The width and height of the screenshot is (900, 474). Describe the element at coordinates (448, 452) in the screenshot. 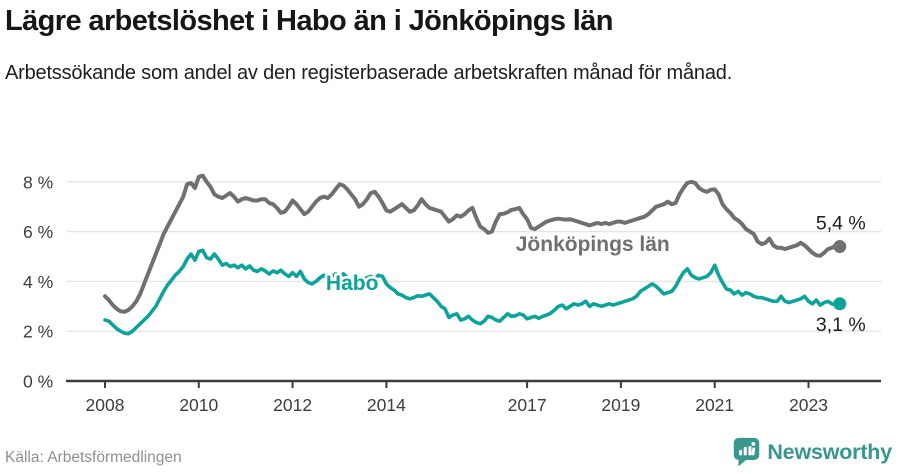

I see `chart-footer: Källa: Arbetsförmedlingen Newsworthy` at that location.